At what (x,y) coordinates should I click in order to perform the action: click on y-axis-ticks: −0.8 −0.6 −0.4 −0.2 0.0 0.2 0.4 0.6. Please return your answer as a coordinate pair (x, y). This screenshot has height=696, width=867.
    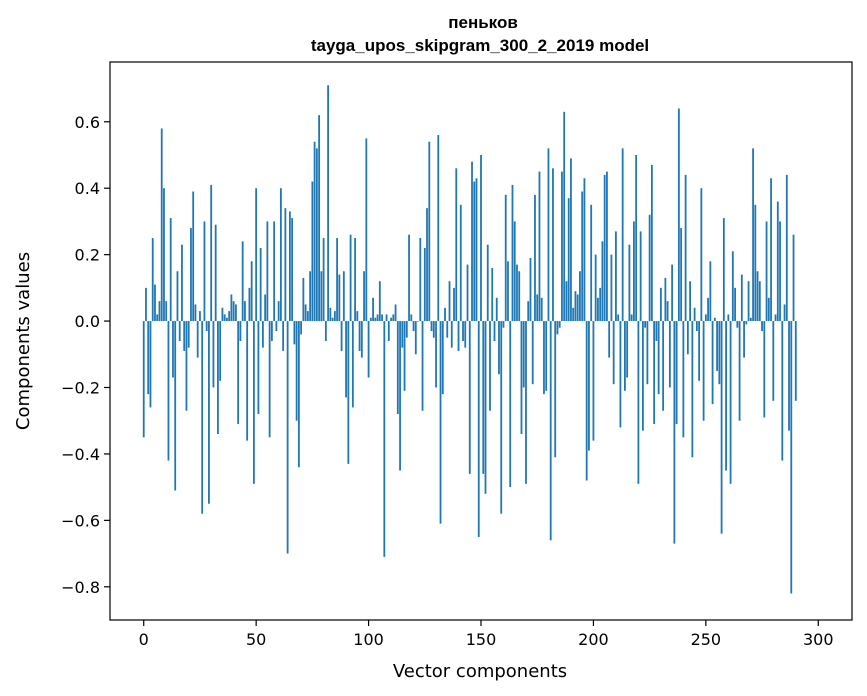
    Looking at the image, I should click on (85, 355).